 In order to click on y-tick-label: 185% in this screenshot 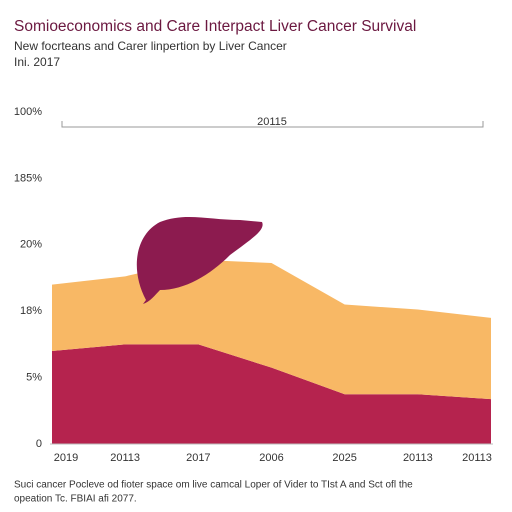, I will do `click(28, 178)`.